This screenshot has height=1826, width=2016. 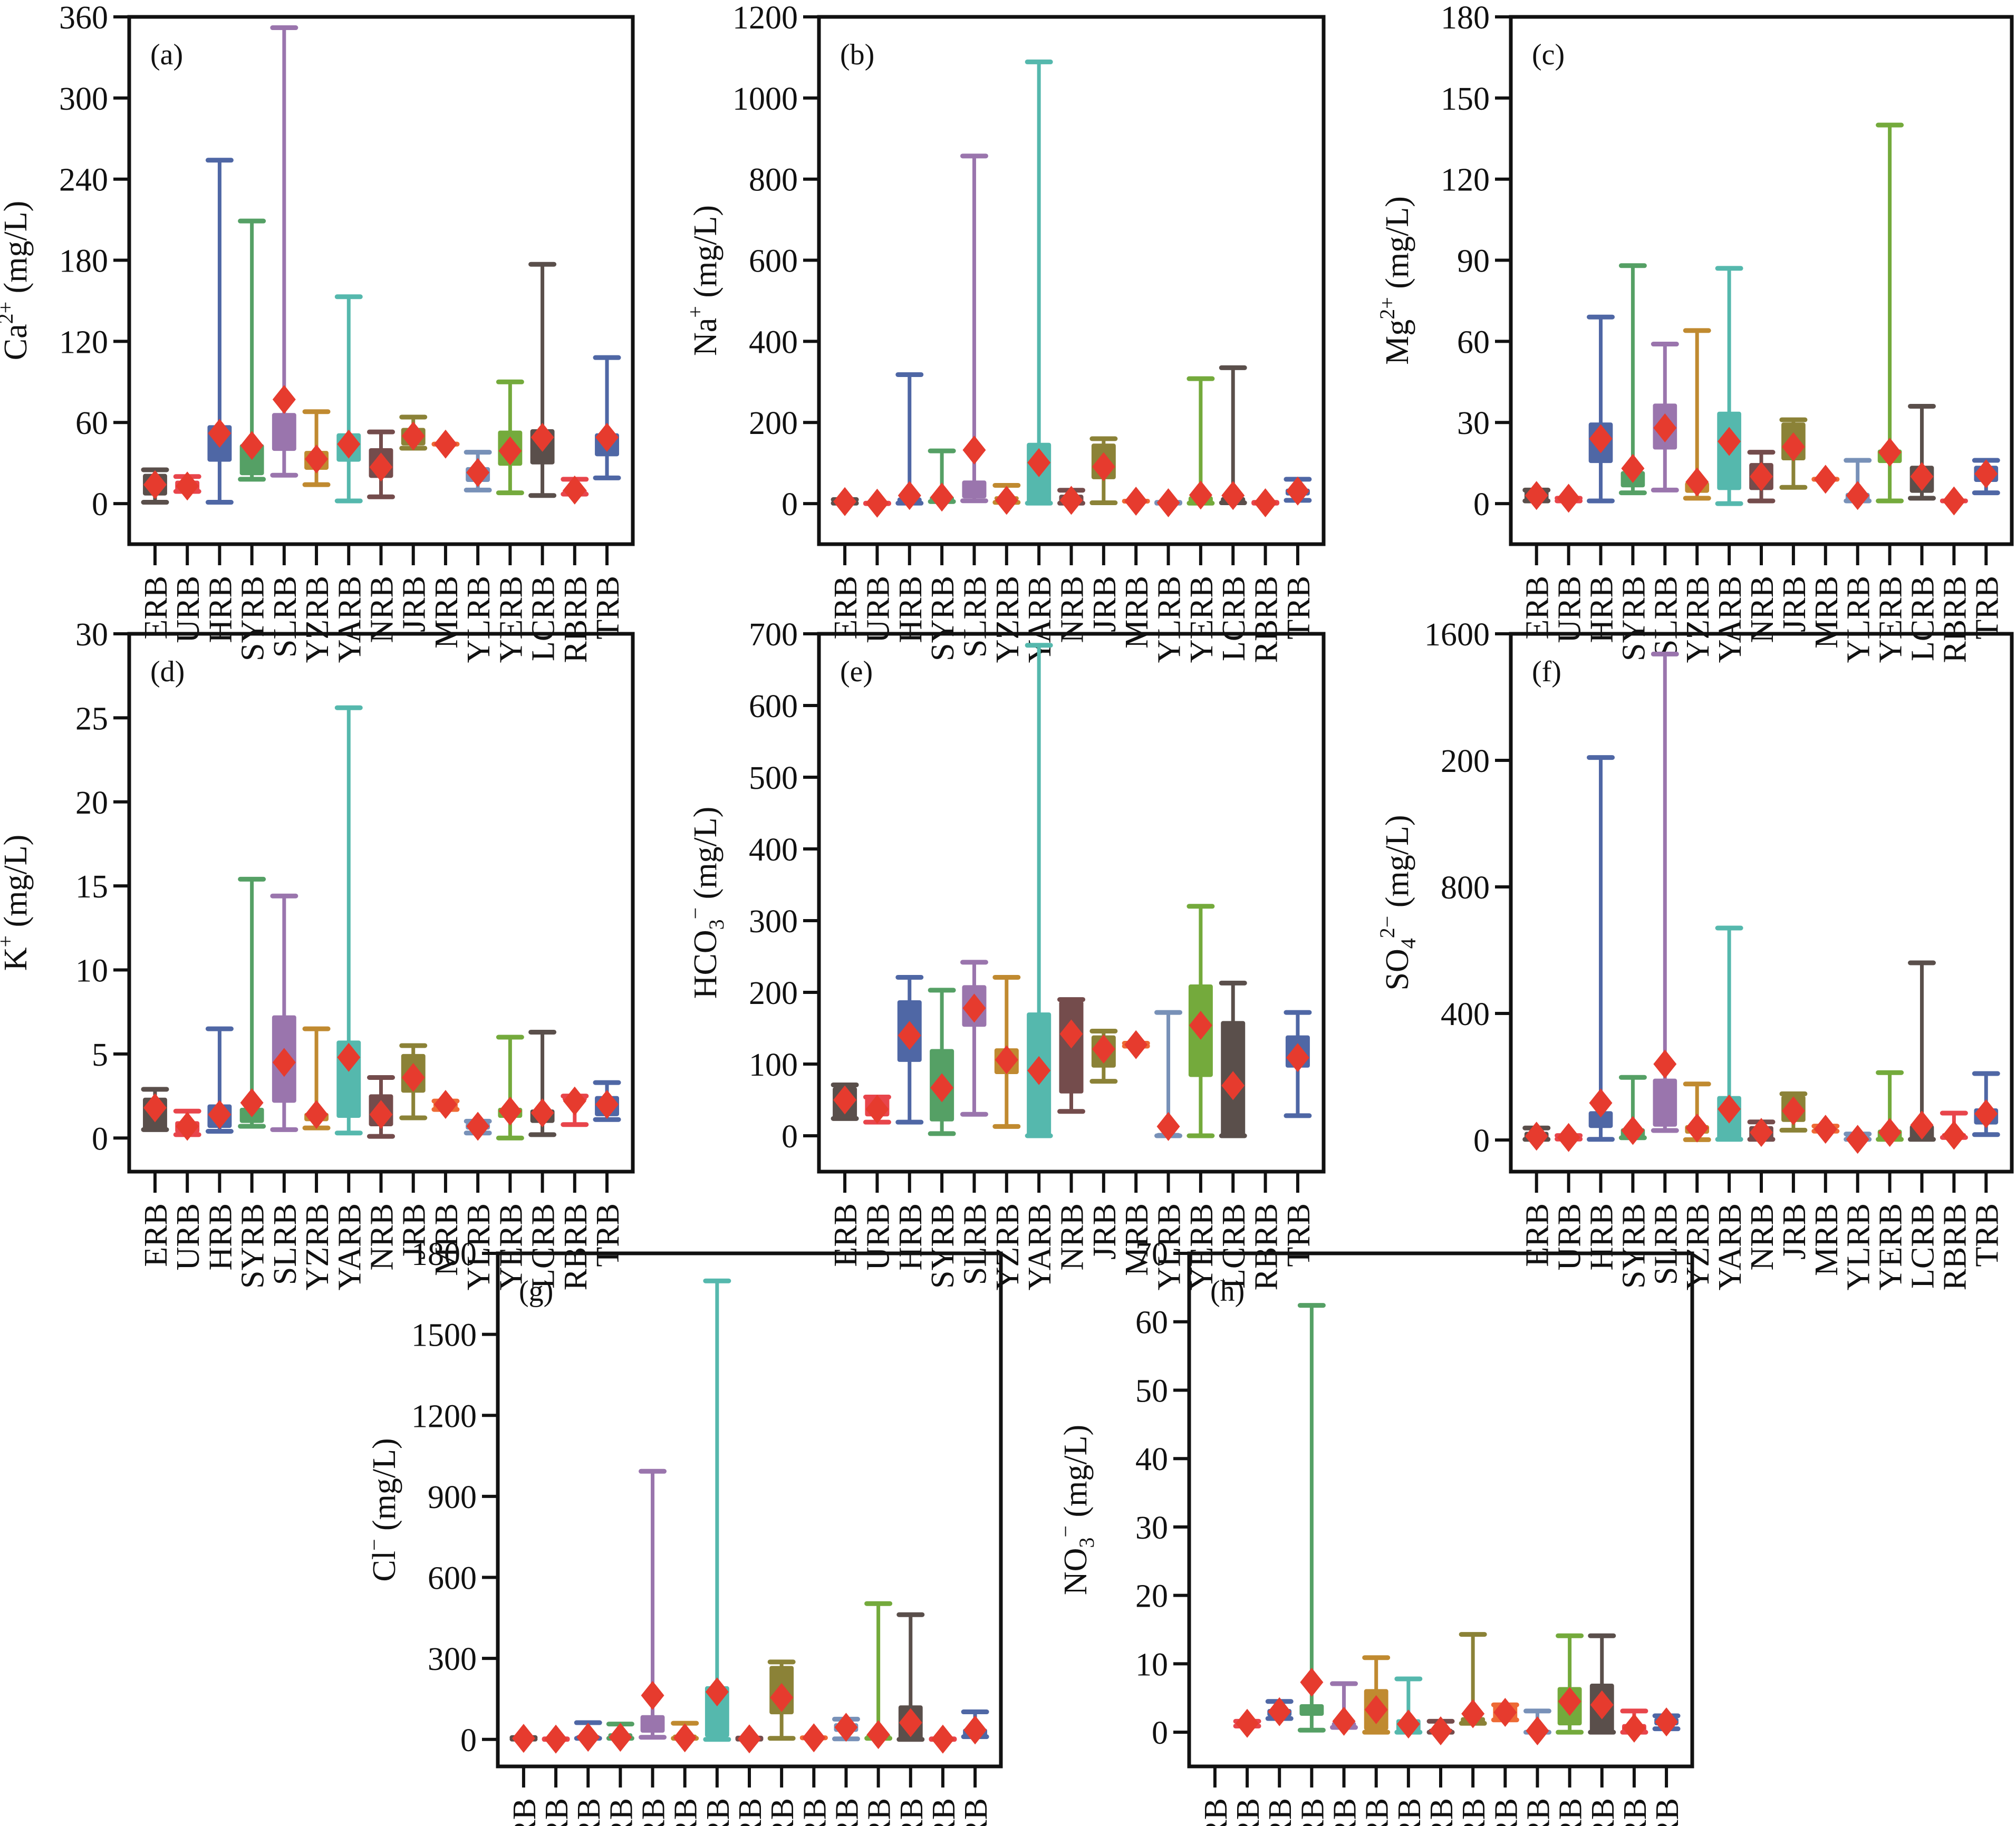 I want to click on x-category-label: YLRB, so click(x=1859, y=1246).